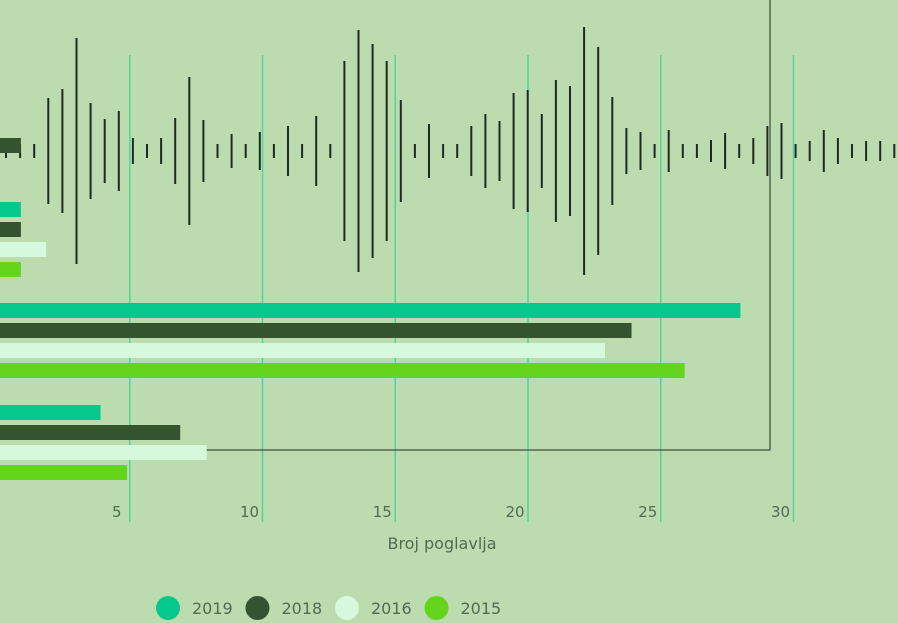  Describe the element at coordinates (481, 608) in the screenshot. I see `legend-label-2015: 2015` at that location.